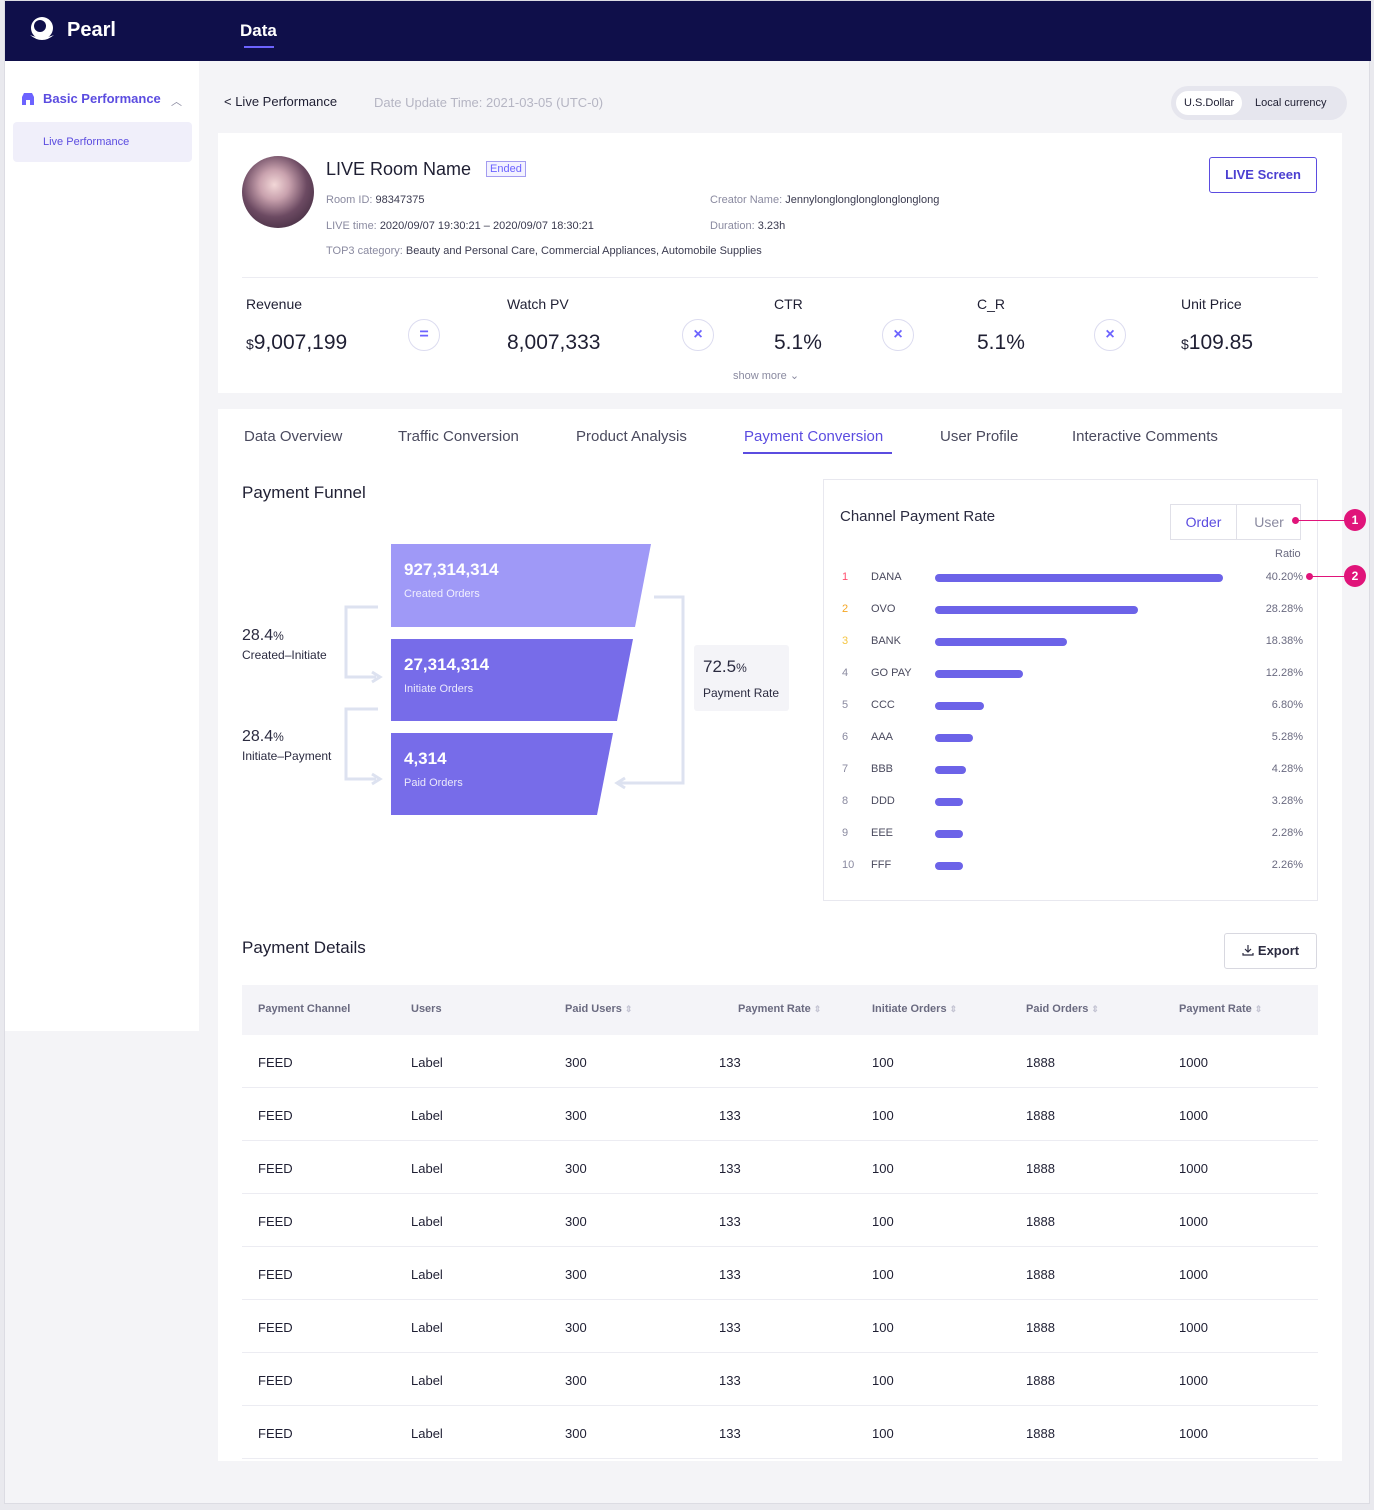 This screenshot has height=1510, width=1374. I want to click on column-label: Payment Rate, so click(774, 1009).